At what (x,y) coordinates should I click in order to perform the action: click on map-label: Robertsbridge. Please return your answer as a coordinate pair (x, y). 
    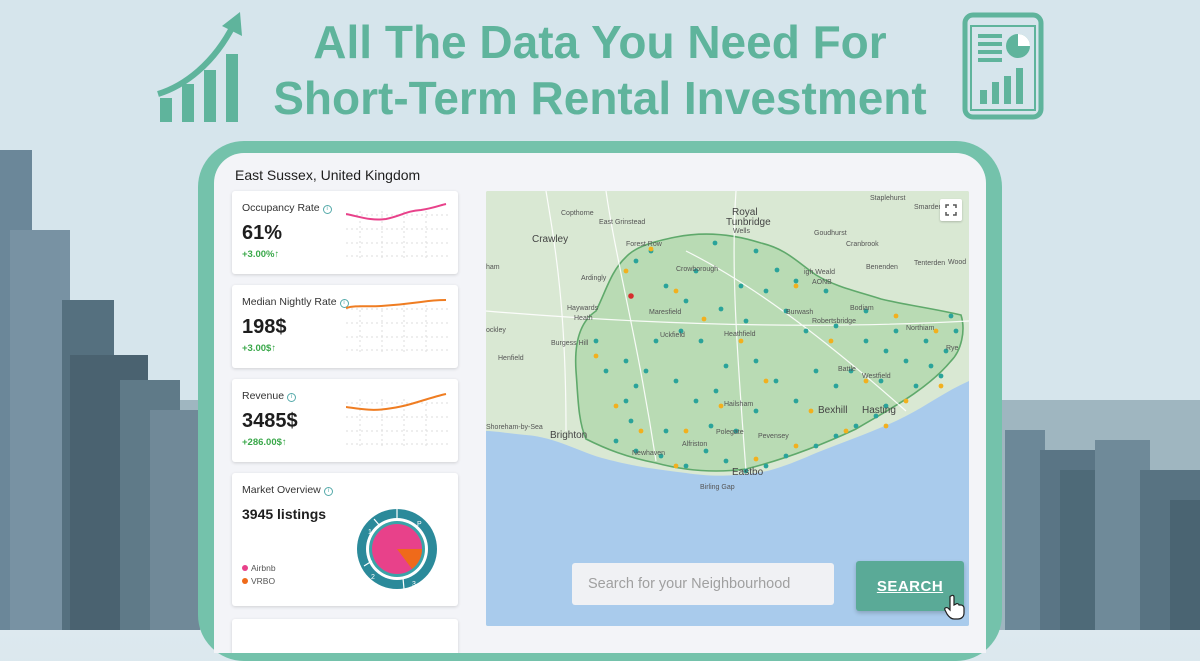
    Looking at the image, I should click on (834, 321).